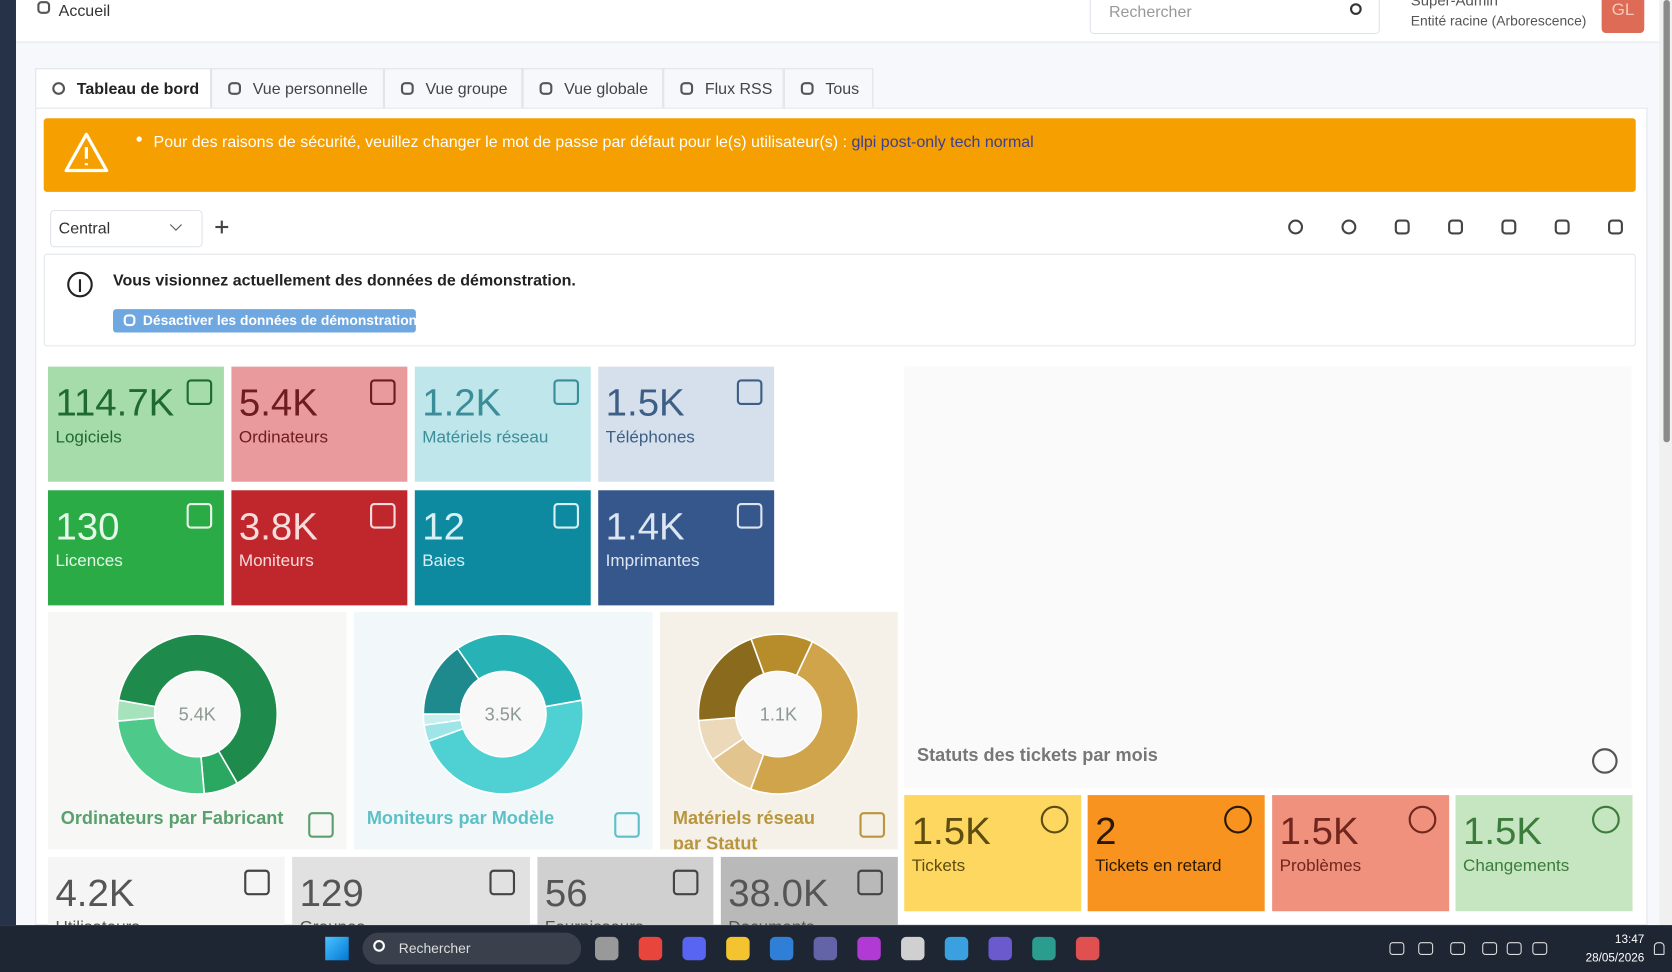 Image resolution: width=1672 pixels, height=972 pixels. I want to click on tile: 1.5K Tickets, so click(993, 853).